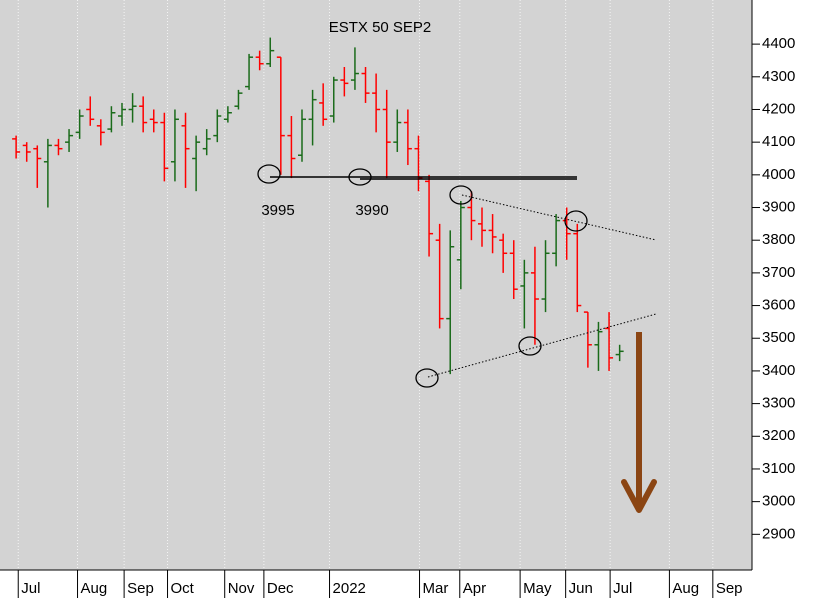  What do you see at coordinates (639, 496) in the screenshot?
I see `arrow-head` at bounding box center [639, 496].